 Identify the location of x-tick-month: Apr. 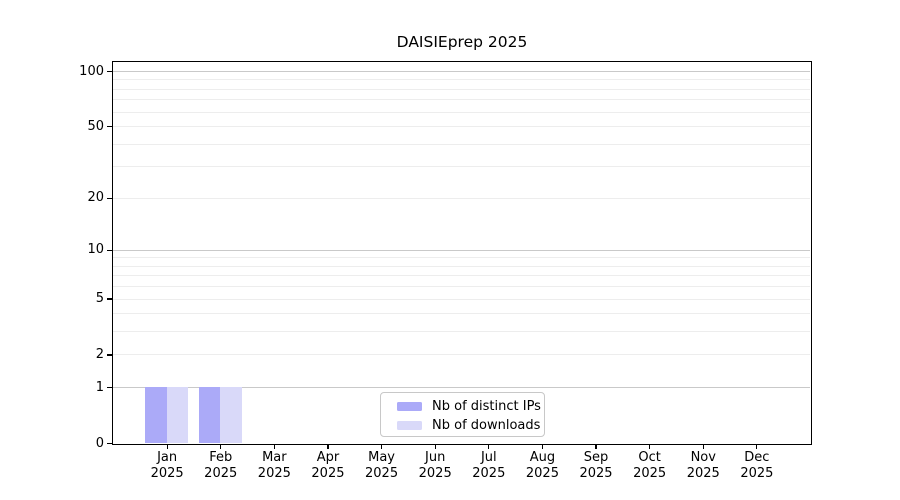
(328, 457).